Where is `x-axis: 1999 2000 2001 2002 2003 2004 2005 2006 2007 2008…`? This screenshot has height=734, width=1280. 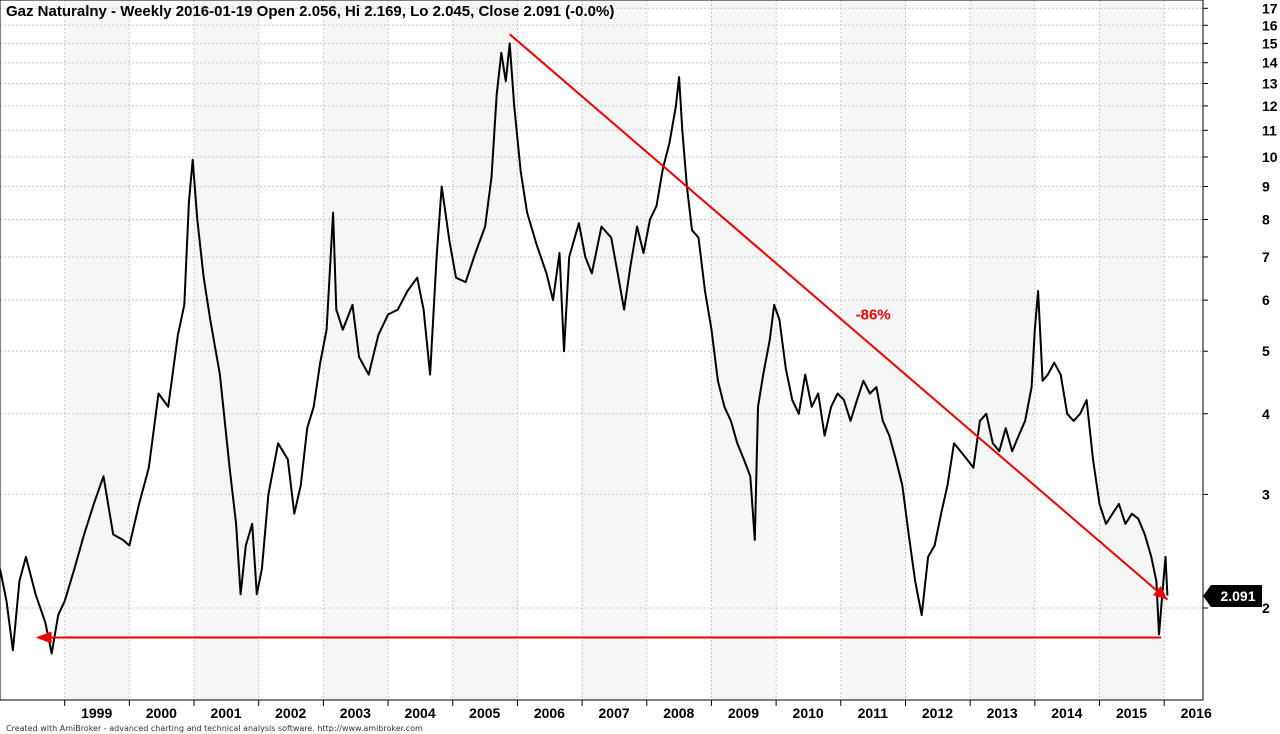 x-axis: 1999 2000 2001 2002 2003 2004 2005 2006 2007 2008… is located at coordinates (638, 710).